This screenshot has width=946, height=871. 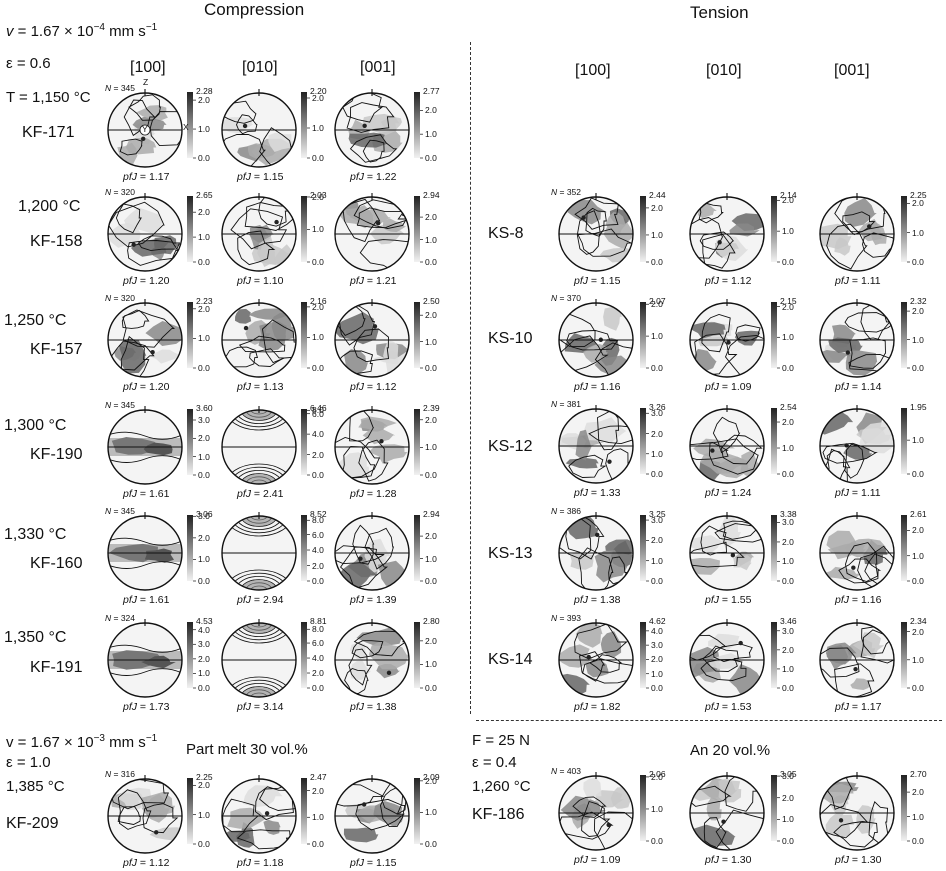 What do you see at coordinates (146, 177) in the screenshot?
I see `pfj-value: pfJ = 1.17` at bounding box center [146, 177].